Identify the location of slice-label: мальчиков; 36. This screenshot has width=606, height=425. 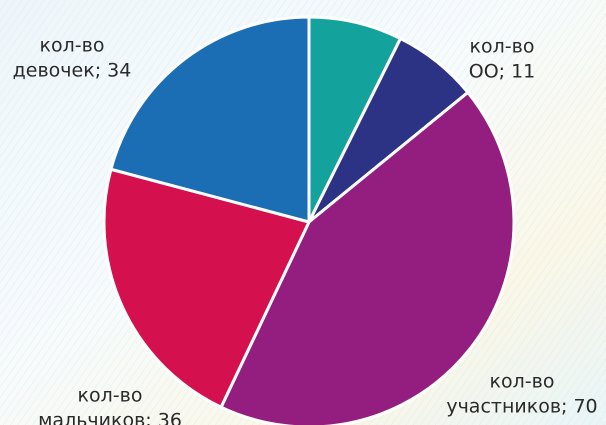
(110, 417).